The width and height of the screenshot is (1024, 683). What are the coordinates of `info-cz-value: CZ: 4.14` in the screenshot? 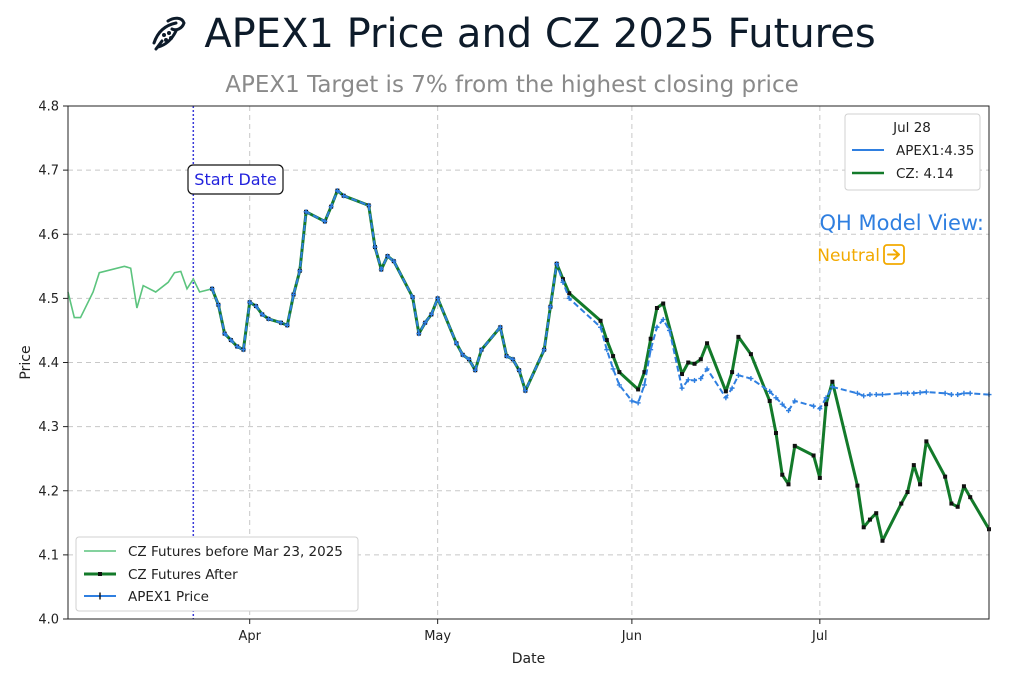 It's located at (925, 174).